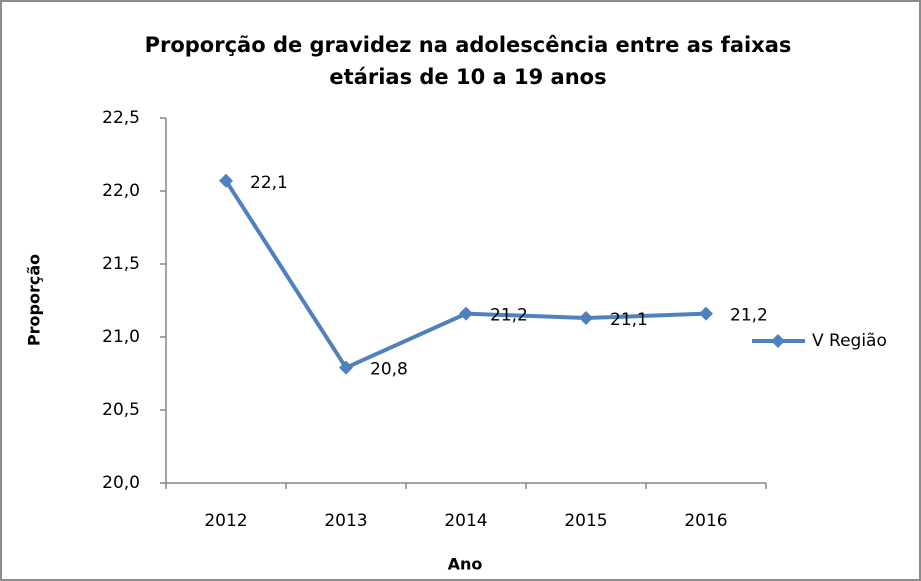 The image size is (921, 581). I want to click on x-axis-title: Ano, so click(465, 564).